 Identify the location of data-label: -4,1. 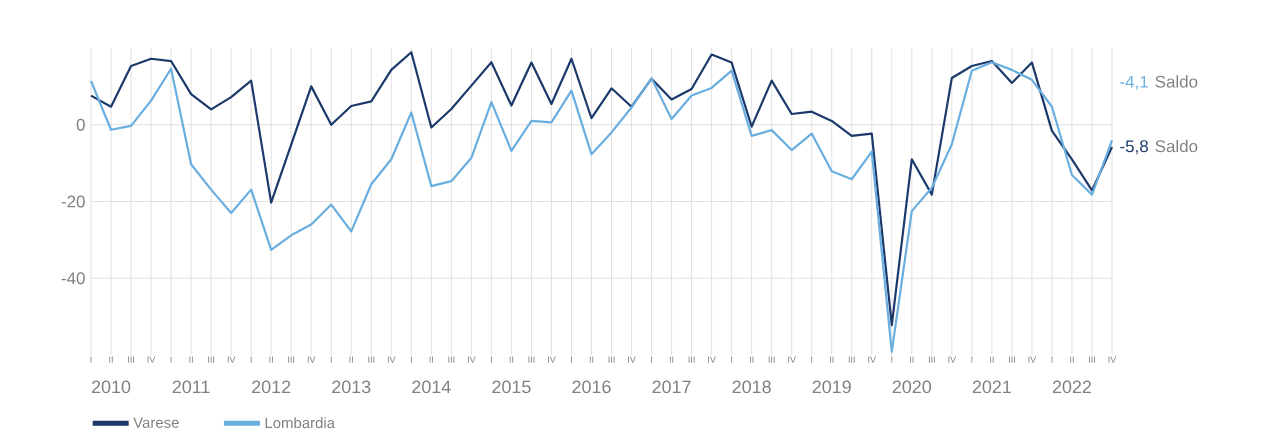
(1134, 82).